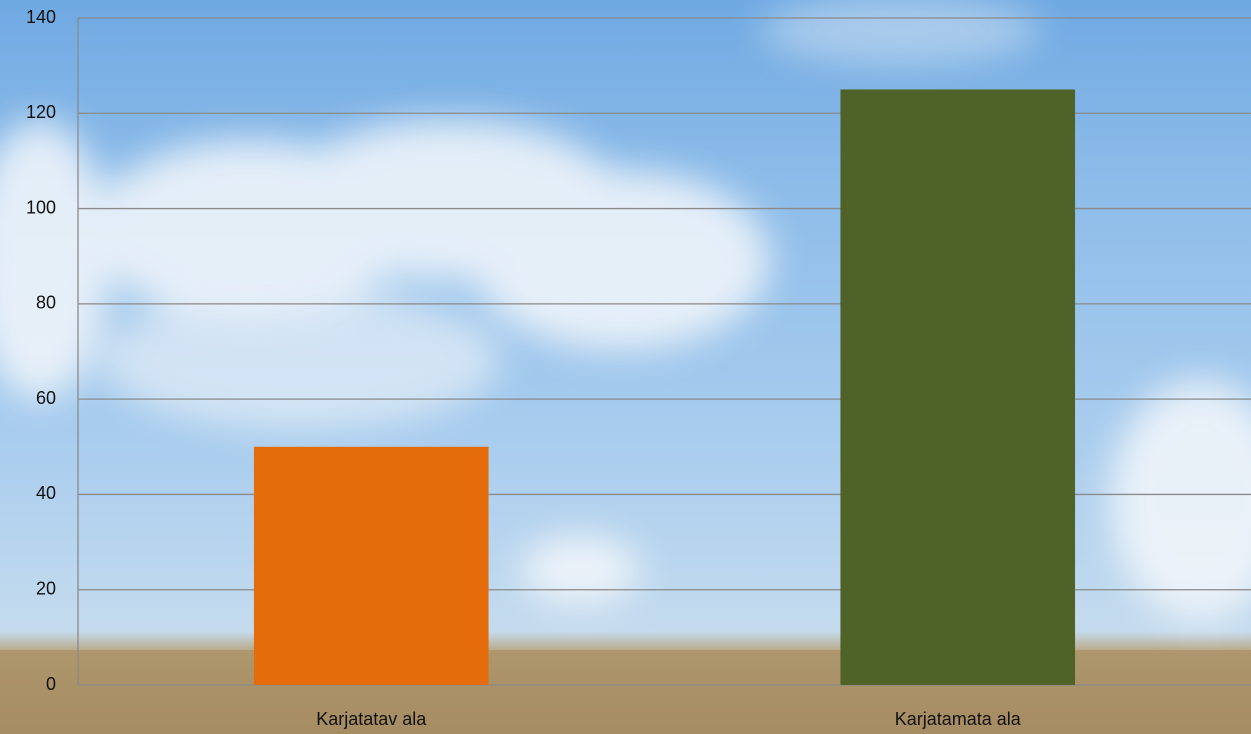 The image size is (1251, 734). Describe the element at coordinates (41, 17) in the screenshot. I see `y-tick-label: 140` at that location.